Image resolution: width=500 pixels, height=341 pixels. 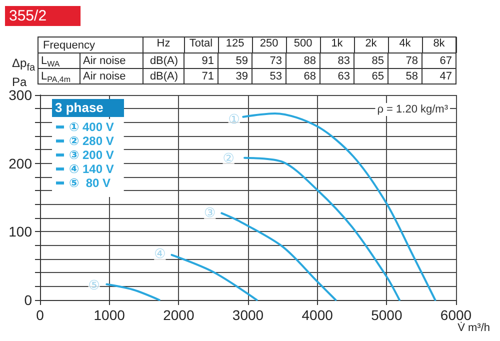 I want to click on y-tick-label: 0, so click(x=28, y=300).